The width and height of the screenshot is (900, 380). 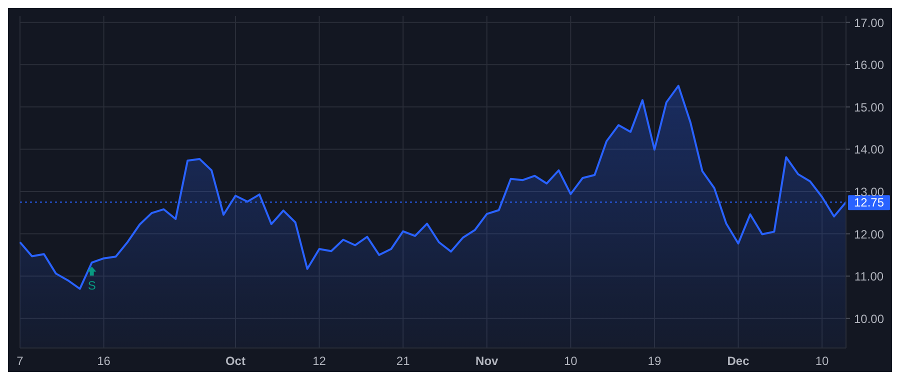 What do you see at coordinates (20, 361) in the screenshot?
I see `x-tick-label: 7` at bounding box center [20, 361].